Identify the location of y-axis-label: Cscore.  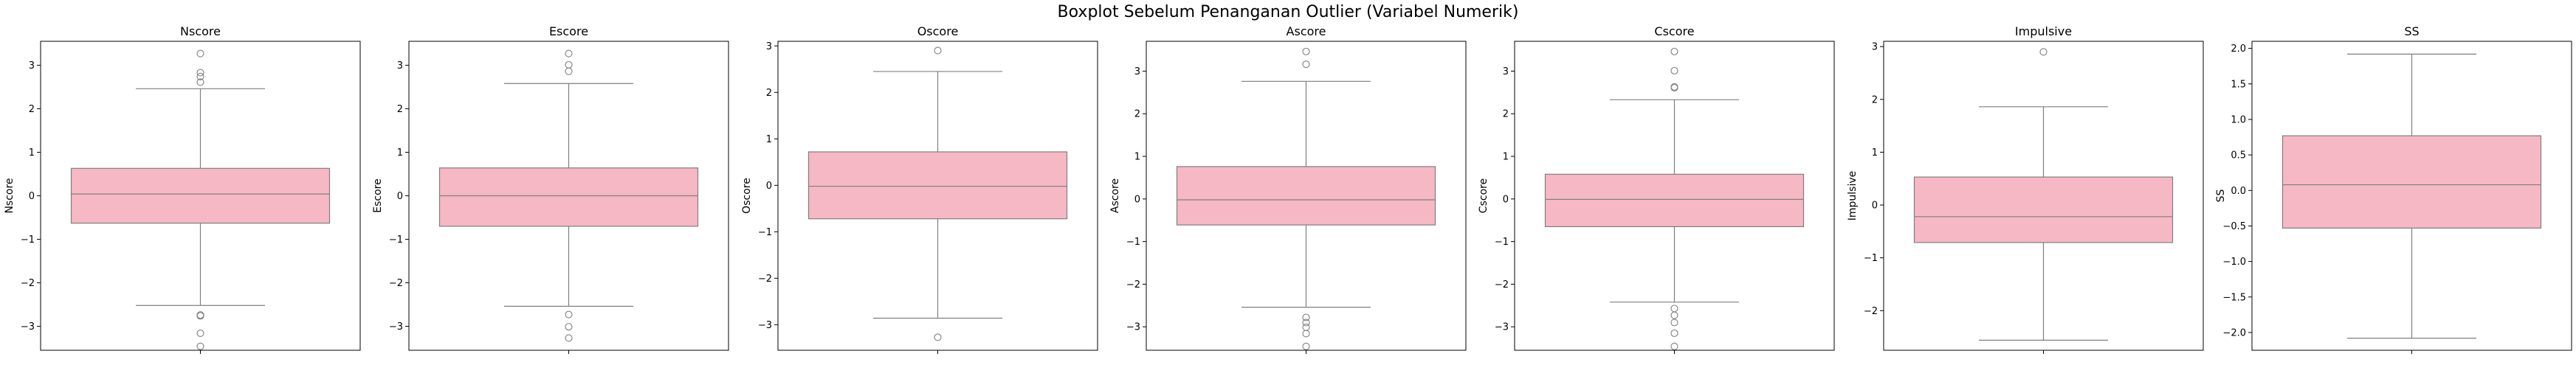
(1484, 196).